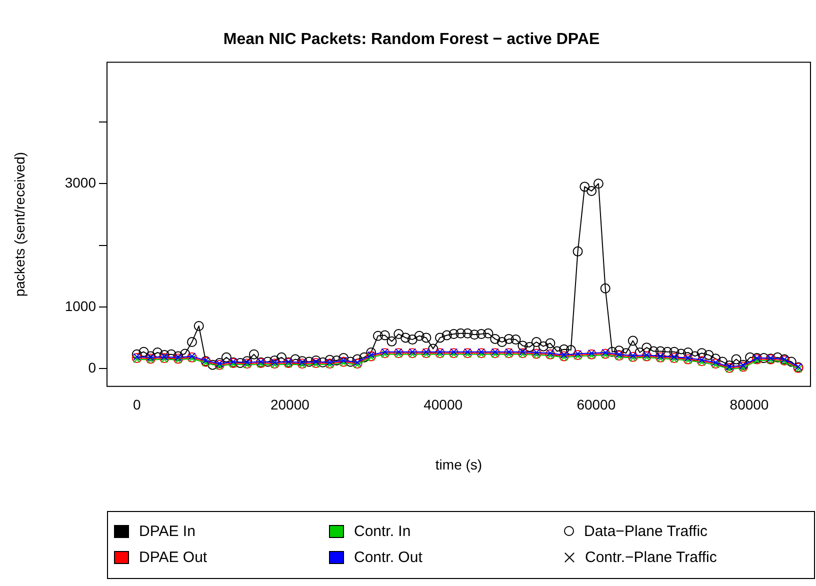 The image size is (816, 586). Describe the element at coordinates (458, 464) in the screenshot. I see `x-axis-title: time (s)` at that location.